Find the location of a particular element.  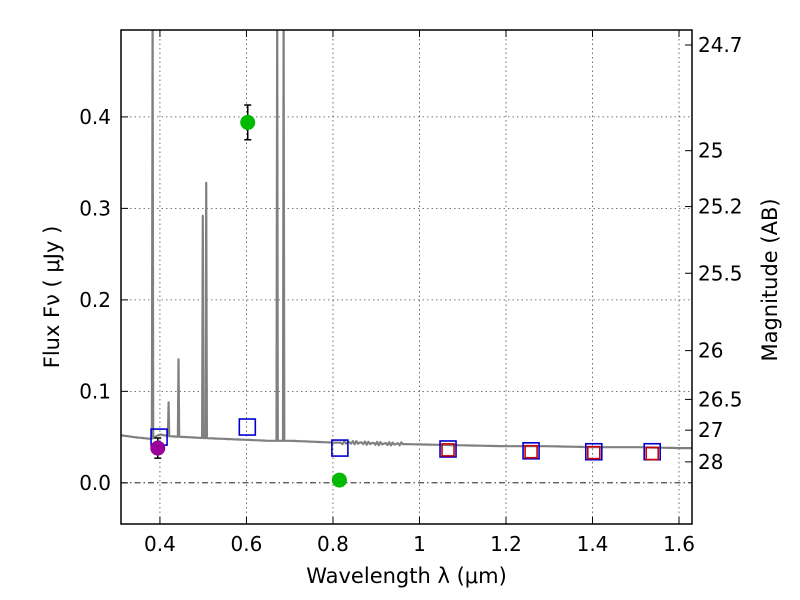

x-tick-label: 0.8 is located at coordinates (333, 544).